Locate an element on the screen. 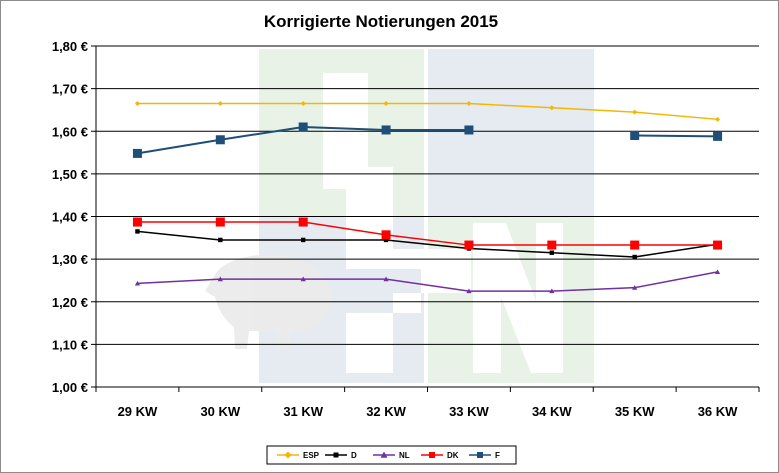 This screenshot has height=473, width=779. series-f is located at coordinates (427, 140).